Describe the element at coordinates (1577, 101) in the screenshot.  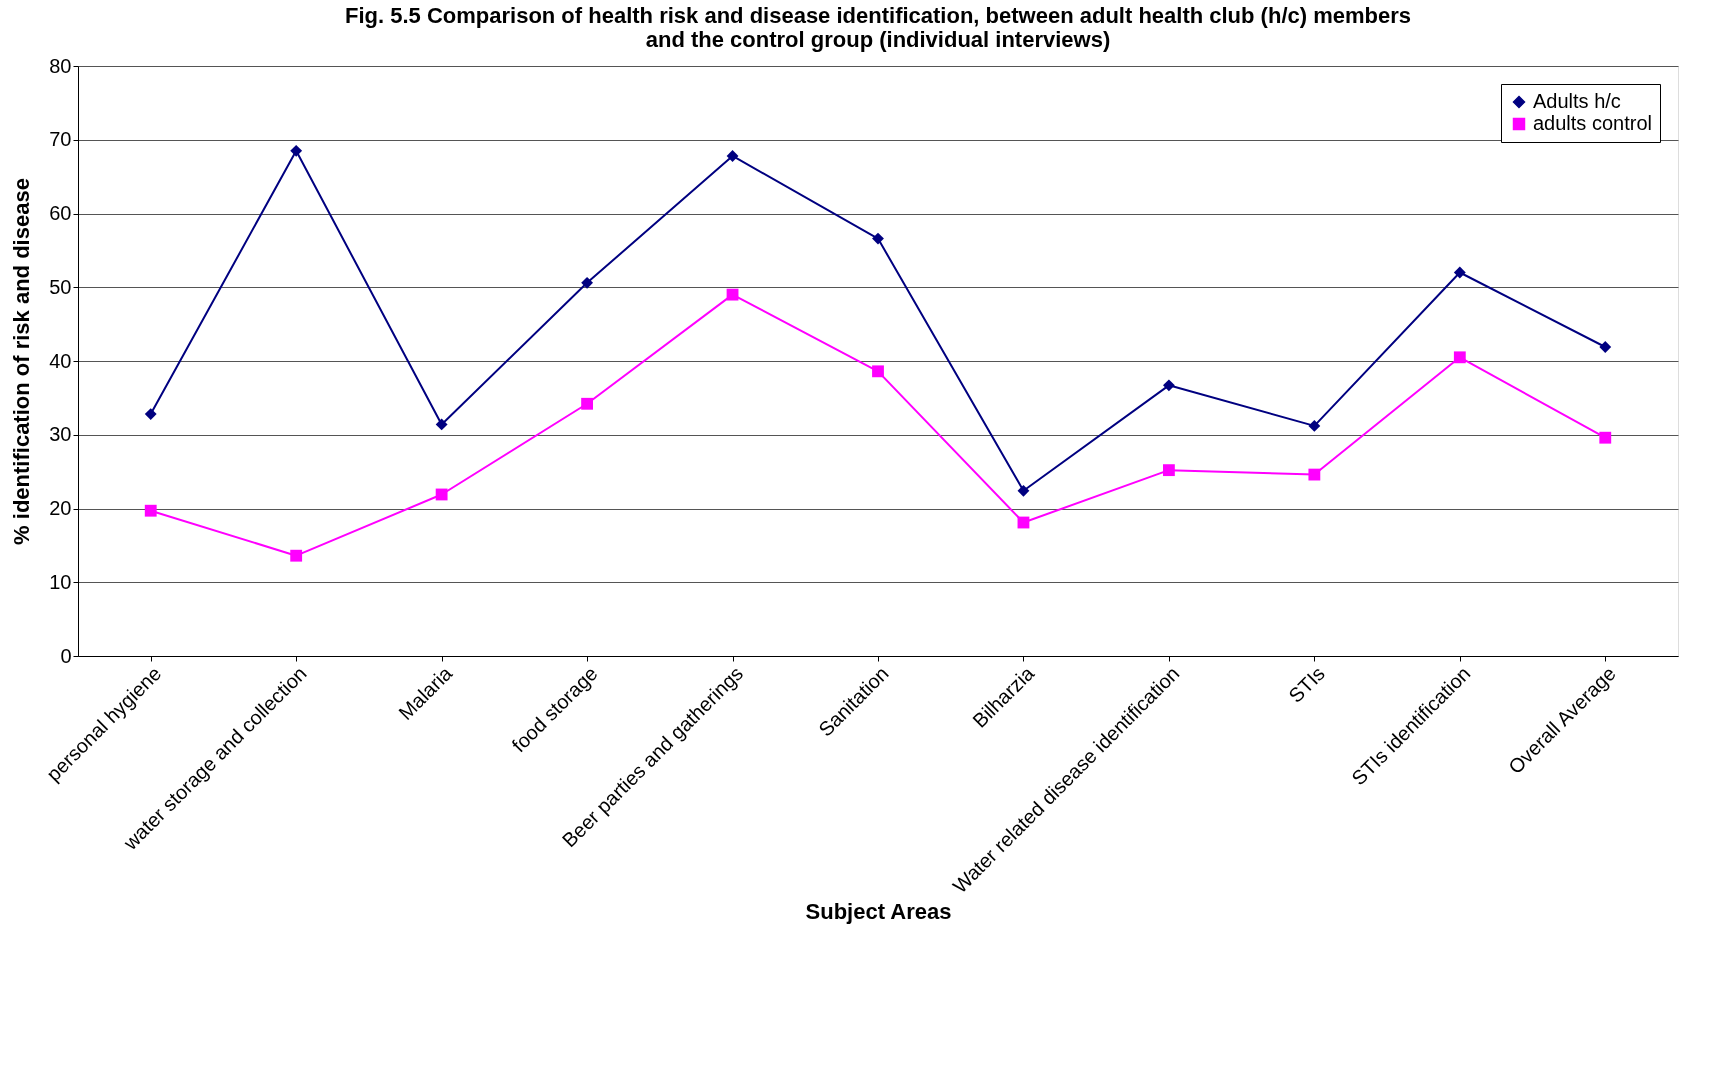
I see `legend-label: Adults h/c` at that location.